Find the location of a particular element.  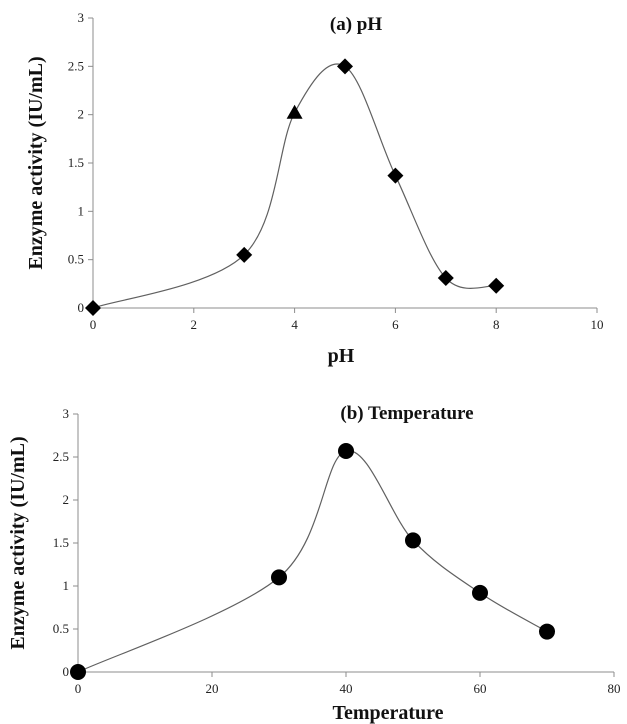

x-tick-label: 2 is located at coordinates (194, 324).